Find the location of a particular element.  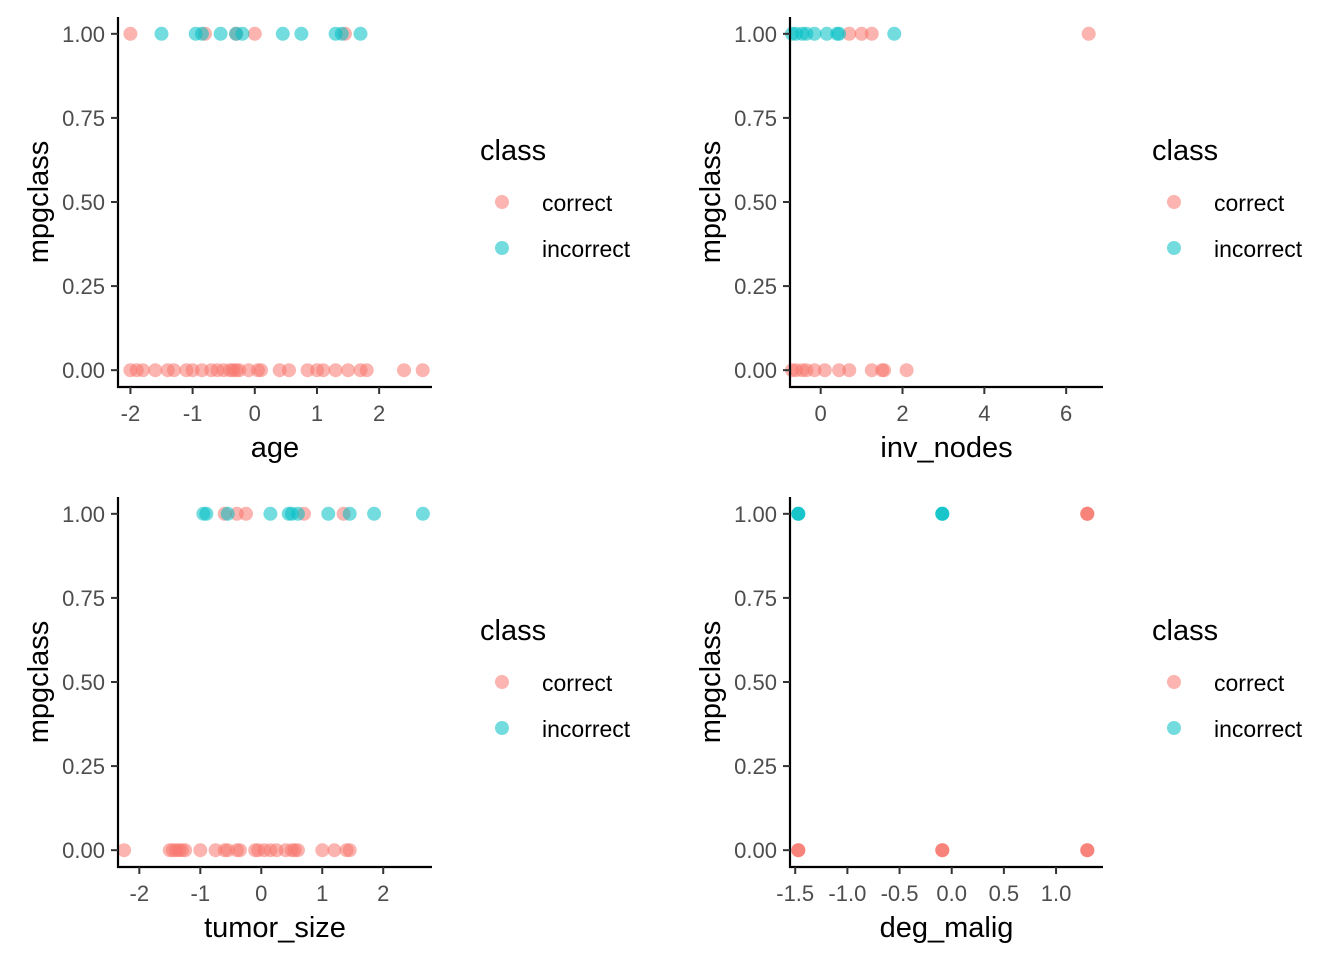

x-axis-title: inv_nodes is located at coordinates (946, 448).